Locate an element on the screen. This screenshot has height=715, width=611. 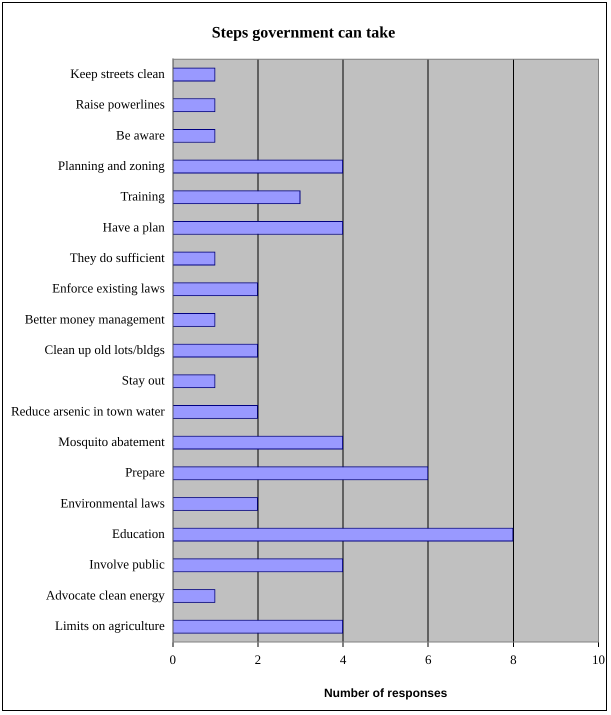
y-tick-label: Involve public is located at coordinates (127, 564).